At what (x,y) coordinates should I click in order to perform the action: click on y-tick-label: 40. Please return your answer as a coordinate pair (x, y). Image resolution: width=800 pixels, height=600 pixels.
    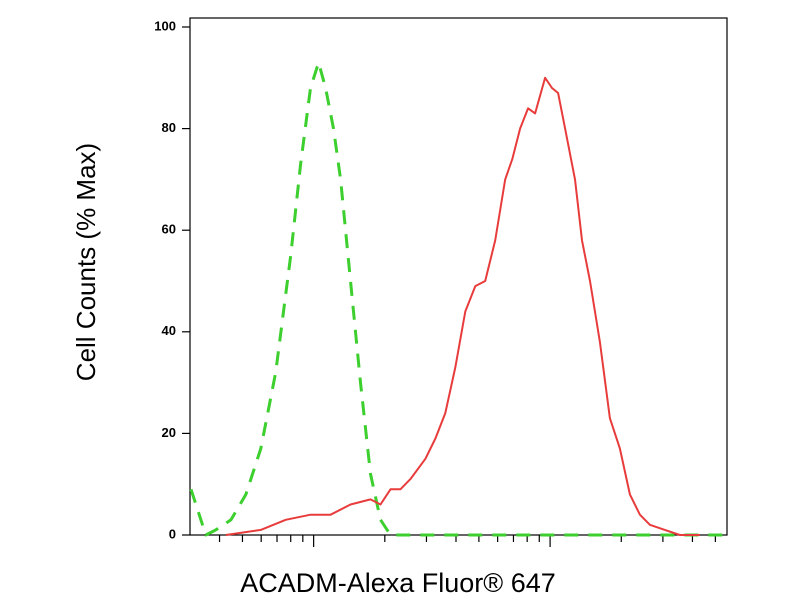
    Looking at the image, I should click on (169, 330).